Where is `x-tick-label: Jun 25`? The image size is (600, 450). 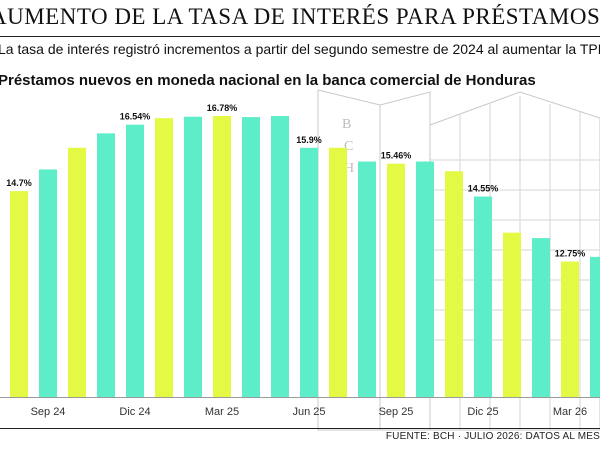
x-tick-label: Jun 25 is located at coordinates (308, 412).